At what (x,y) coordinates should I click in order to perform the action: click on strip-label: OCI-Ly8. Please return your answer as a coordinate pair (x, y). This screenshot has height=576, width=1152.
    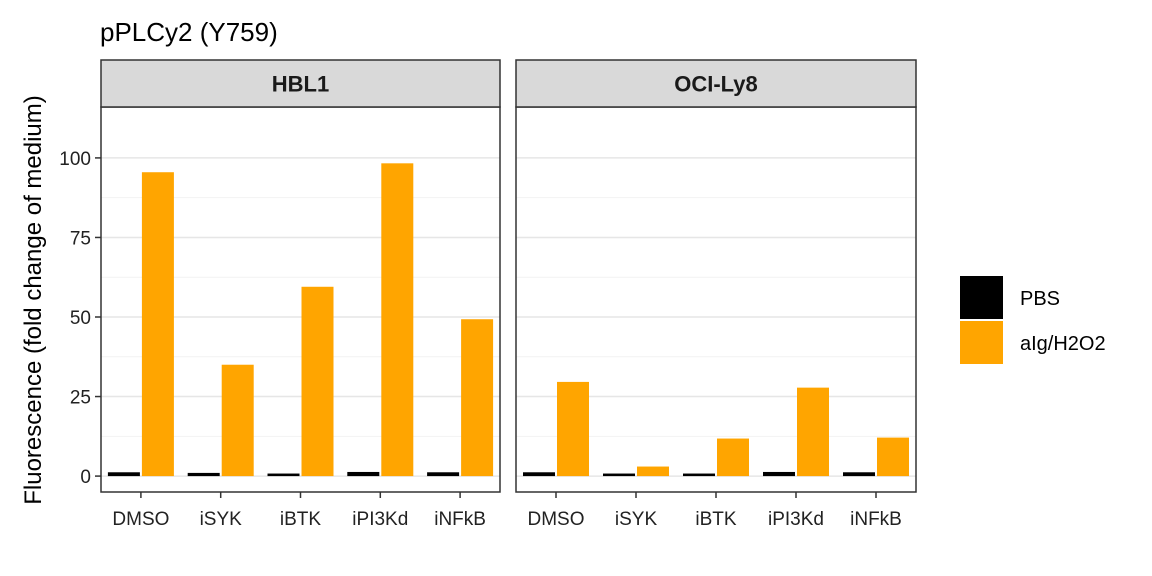
    Looking at the image, I should click on (716, 84).